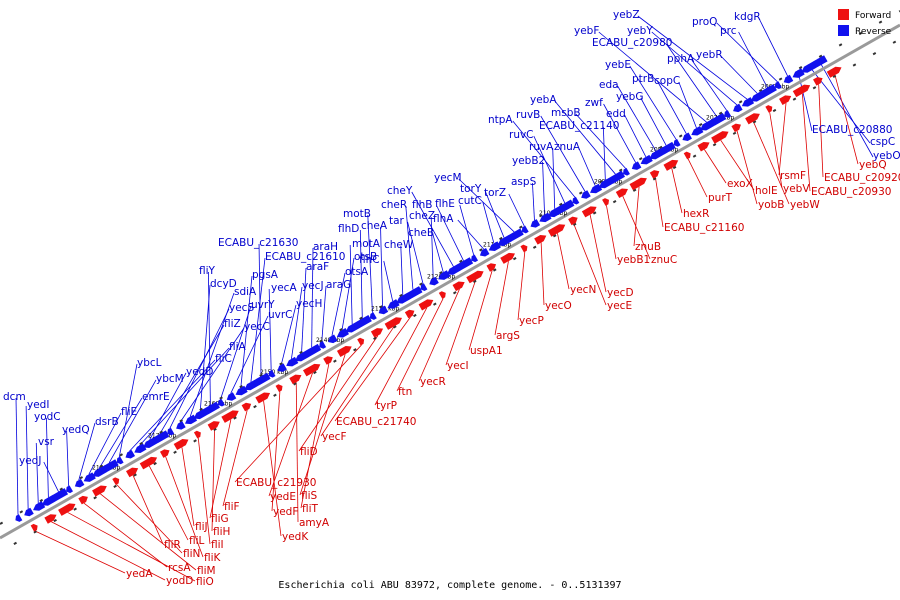 This screenshot has width=900, height=600. What do you see at coordinates (704, 22) in the screenshot?
I see `reverse-gene-label: proQ` at bounding box center [704, 22].